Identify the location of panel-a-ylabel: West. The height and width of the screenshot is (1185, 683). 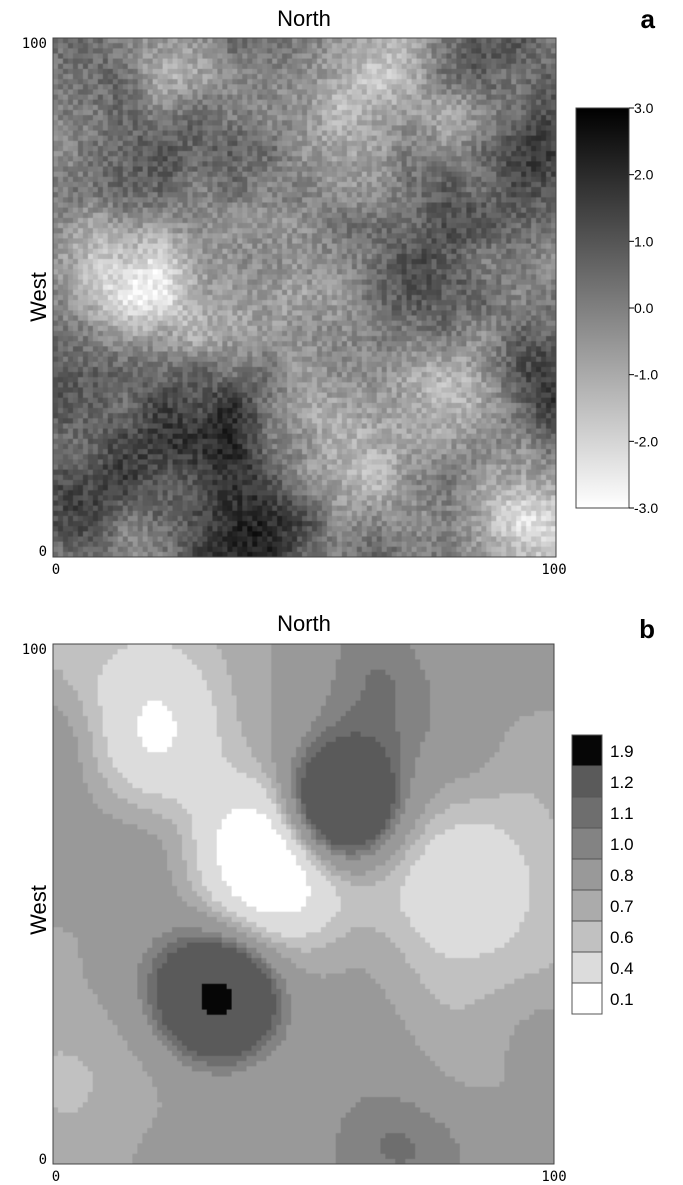
(38, 297).